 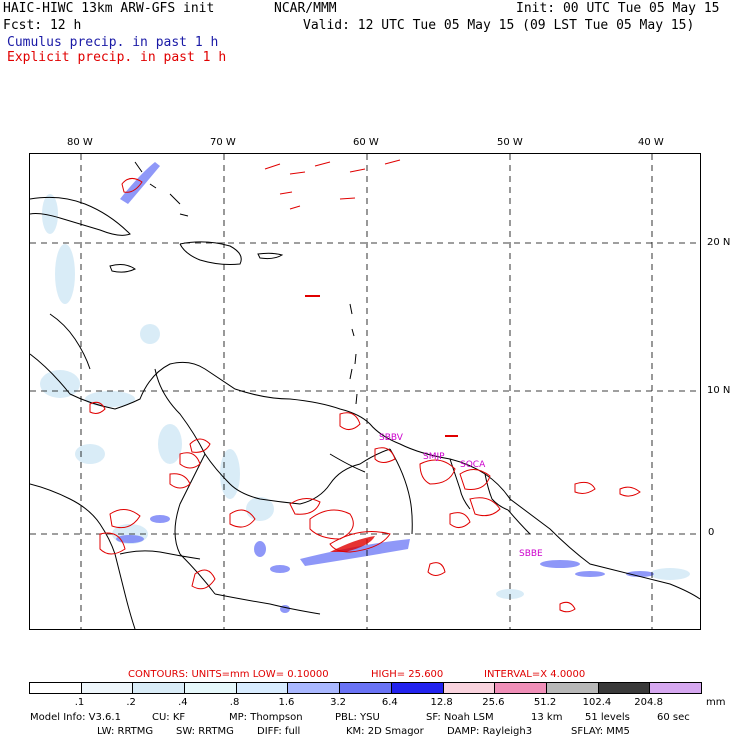 I want to click on colorbar-tick-label: .2, so click(x=131, y=702).